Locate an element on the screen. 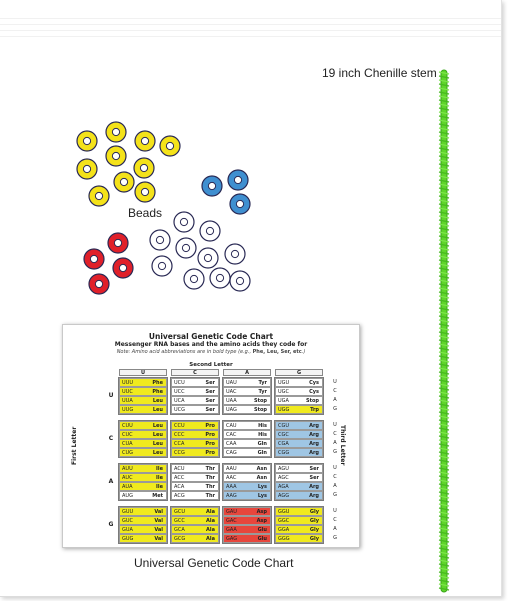 This screenshot has width=508, height=601. codon-text: UAU is located at coordinates (231, 383).